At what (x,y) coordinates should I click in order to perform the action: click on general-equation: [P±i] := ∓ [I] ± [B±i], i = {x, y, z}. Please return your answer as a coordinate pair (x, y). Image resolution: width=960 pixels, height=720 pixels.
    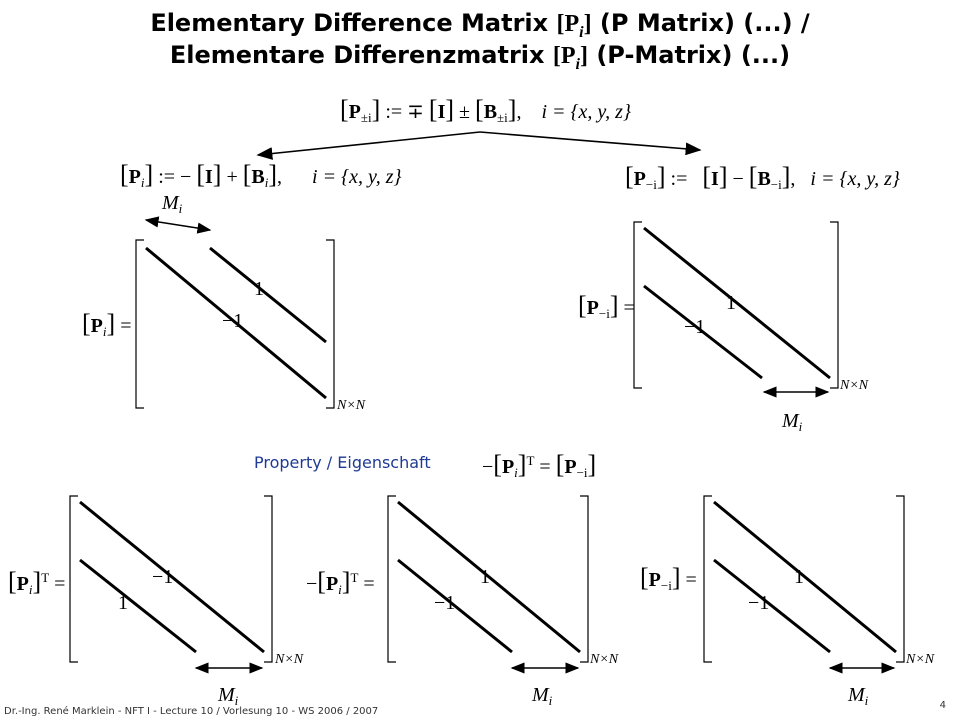
    Looking at the image, I should click on (485, 110).